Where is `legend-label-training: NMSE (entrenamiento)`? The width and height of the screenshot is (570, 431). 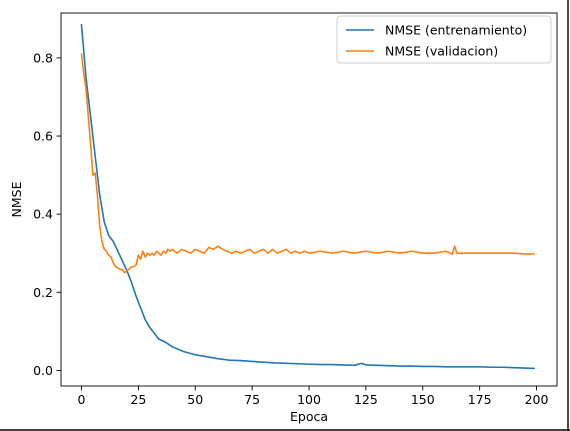
legend-label-training: NMSE (entrenamiento) is located at coordinates (456, 30).